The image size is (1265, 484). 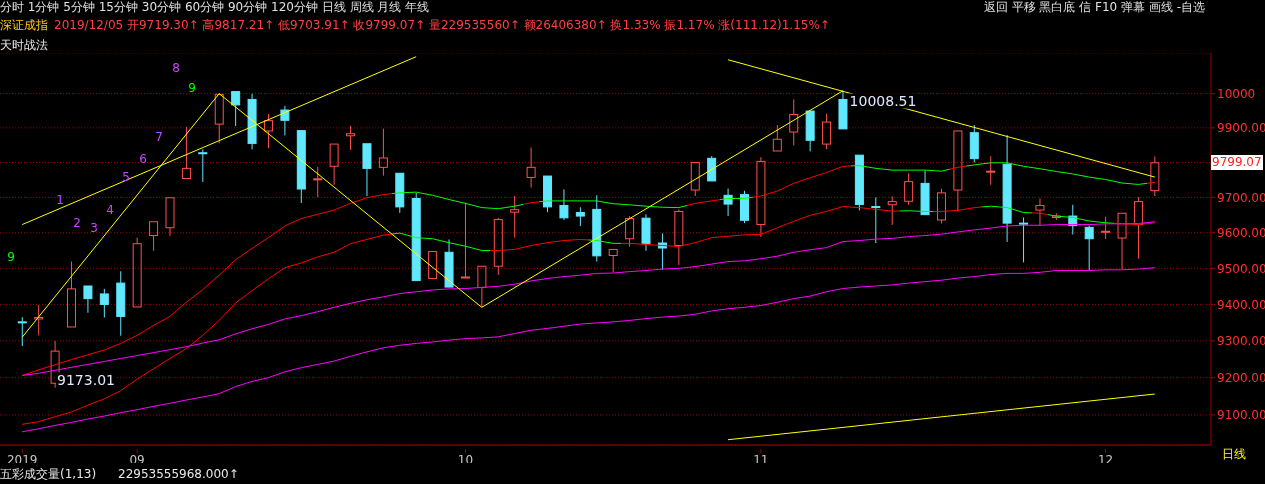 I want to click on annotation: 3, so click(x=94, y=228).